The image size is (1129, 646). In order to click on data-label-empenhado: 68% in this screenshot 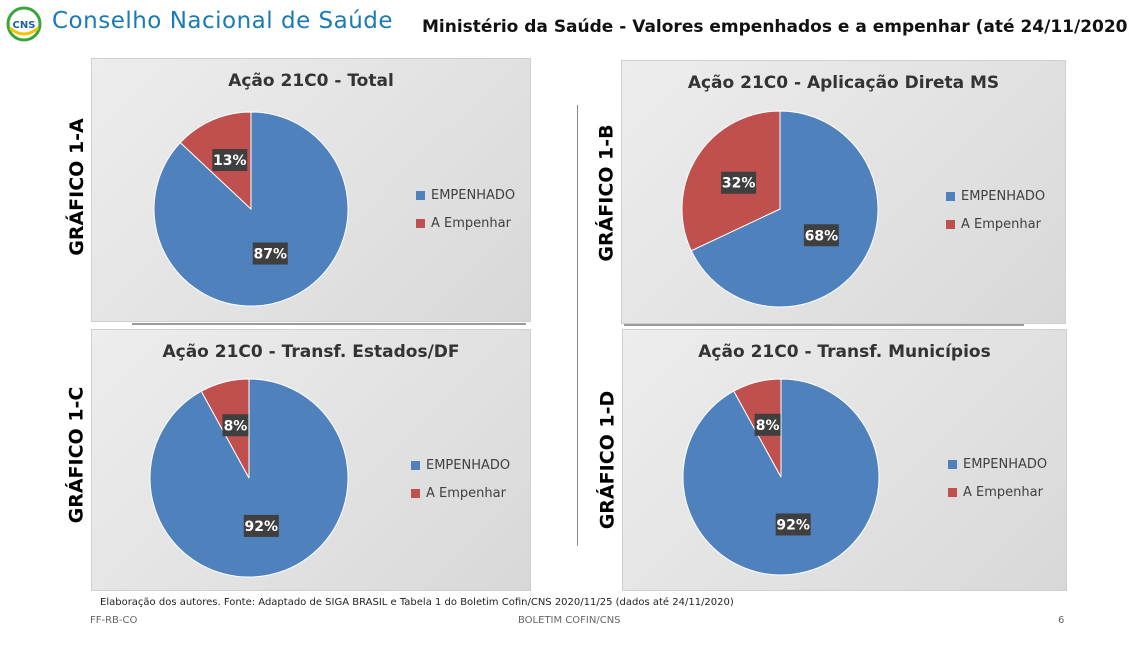, I will do `click(821, 235)`.